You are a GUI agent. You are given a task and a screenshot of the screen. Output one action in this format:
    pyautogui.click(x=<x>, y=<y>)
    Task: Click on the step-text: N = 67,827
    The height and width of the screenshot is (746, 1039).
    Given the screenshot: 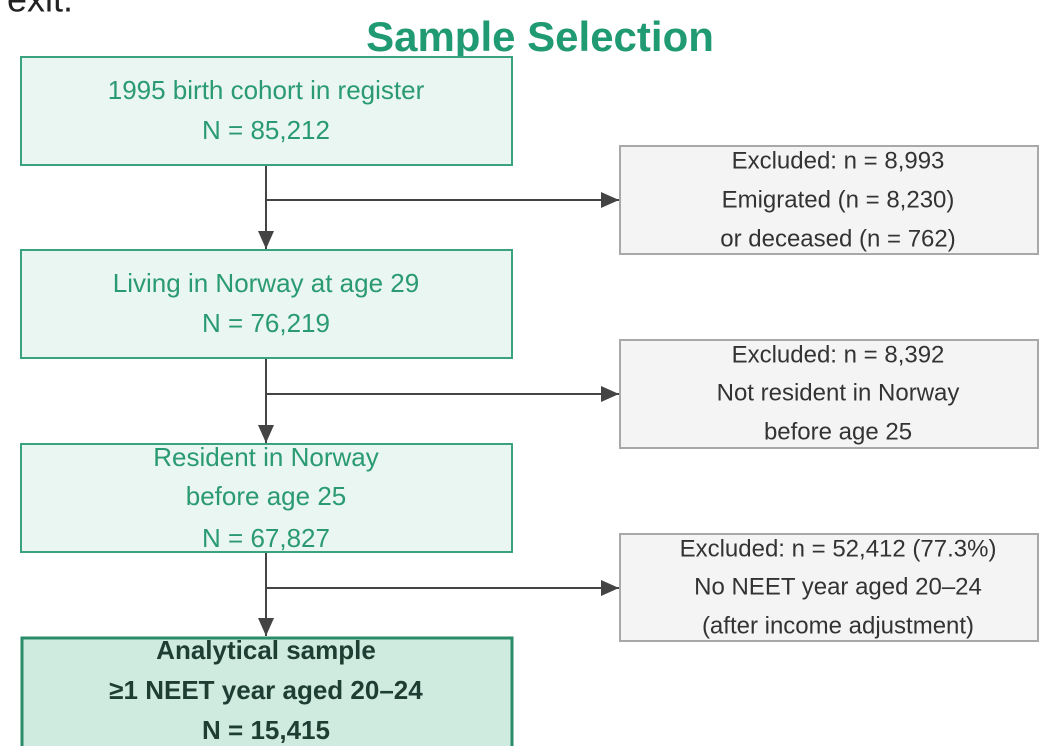 What is the action you would take?
    pyautogui.click(x=266, y=538)
    